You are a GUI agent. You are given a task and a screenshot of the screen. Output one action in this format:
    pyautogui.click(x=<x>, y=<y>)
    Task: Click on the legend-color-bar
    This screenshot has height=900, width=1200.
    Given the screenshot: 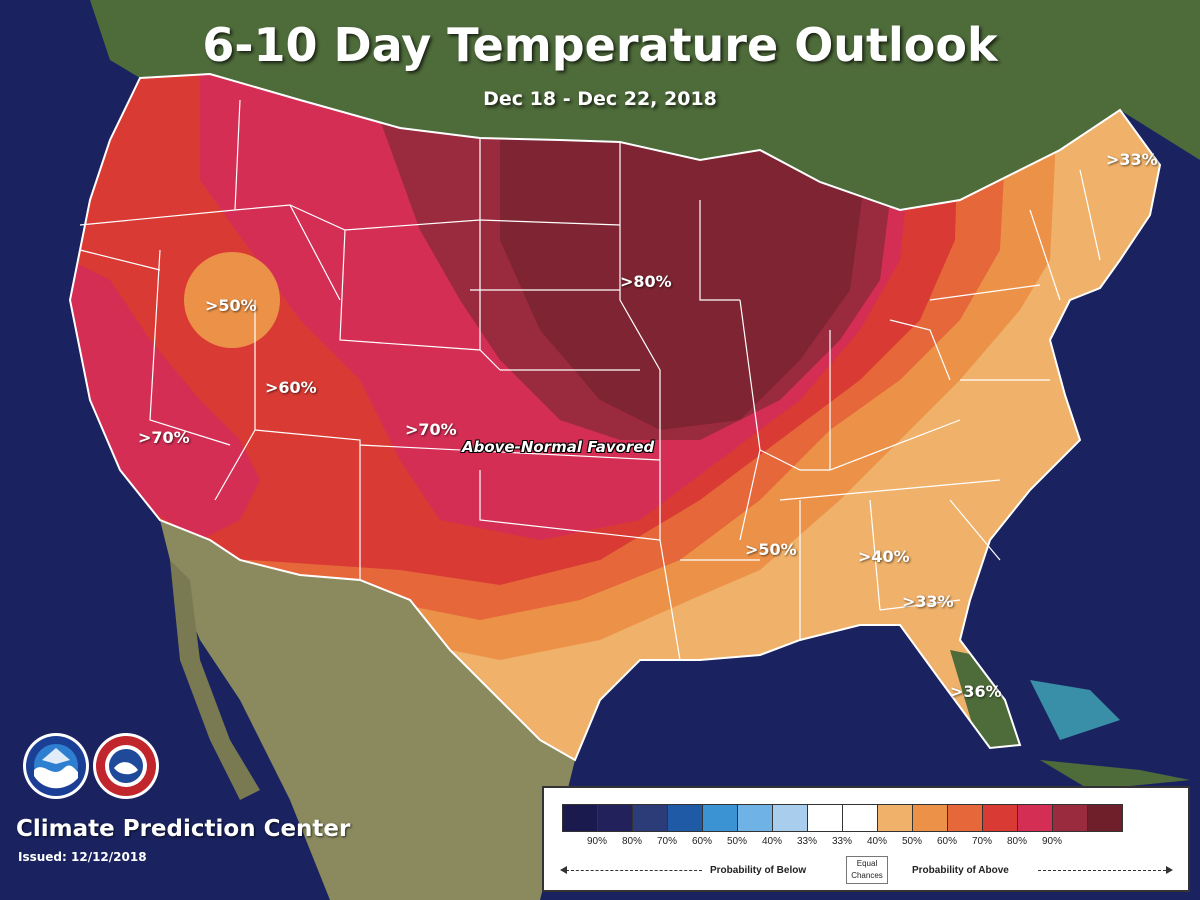 What is the action you would take?
    pyautogui.click(x=842, y=818)
    